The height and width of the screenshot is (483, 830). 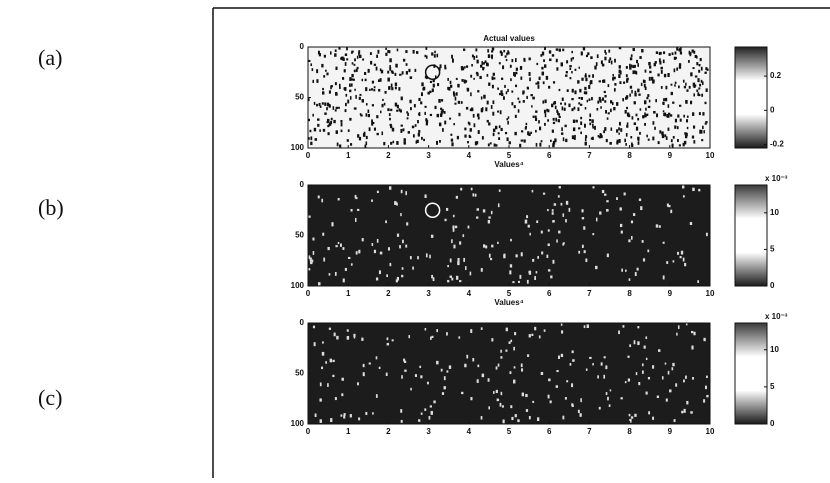 I want to click on x-tick-label: 7, so click(x=589, y=431).